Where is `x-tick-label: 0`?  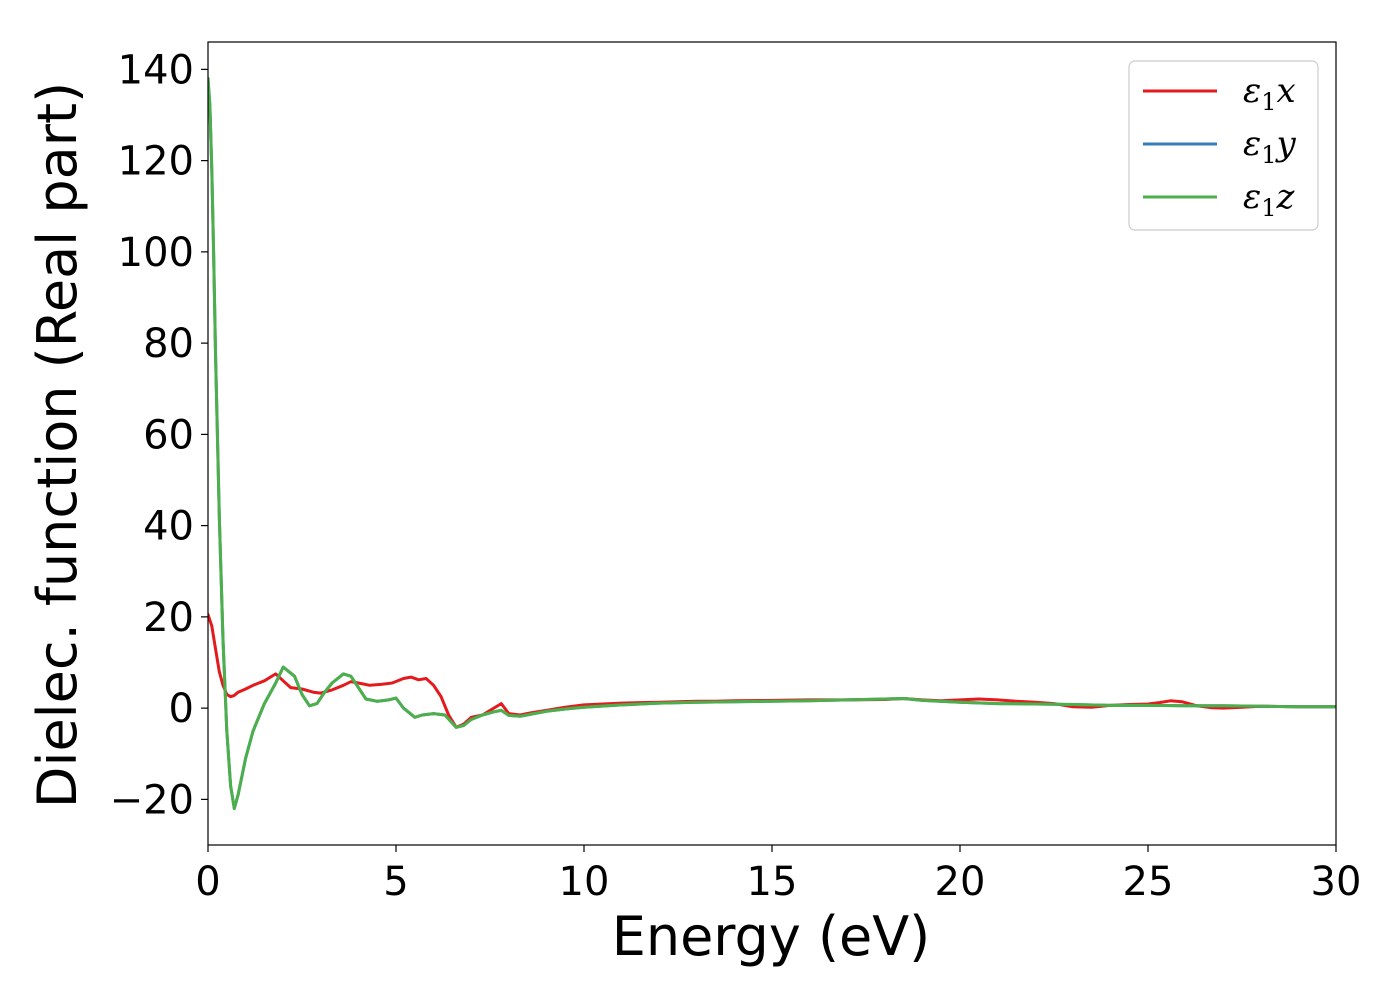 x-tick-label: 0 is located at coordinates (207, 882).